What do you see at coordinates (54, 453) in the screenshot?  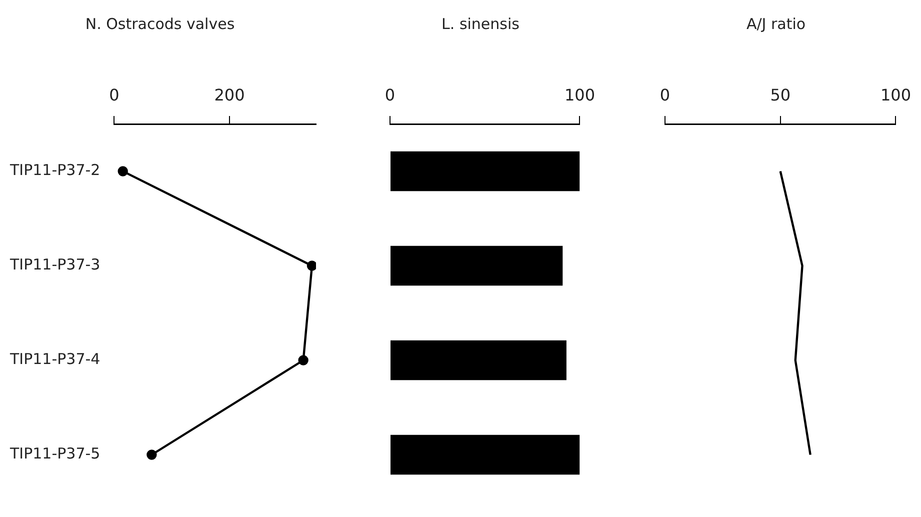 I see `y-tick-label: TIP11-P37-5` at bounding box center [54, 453].